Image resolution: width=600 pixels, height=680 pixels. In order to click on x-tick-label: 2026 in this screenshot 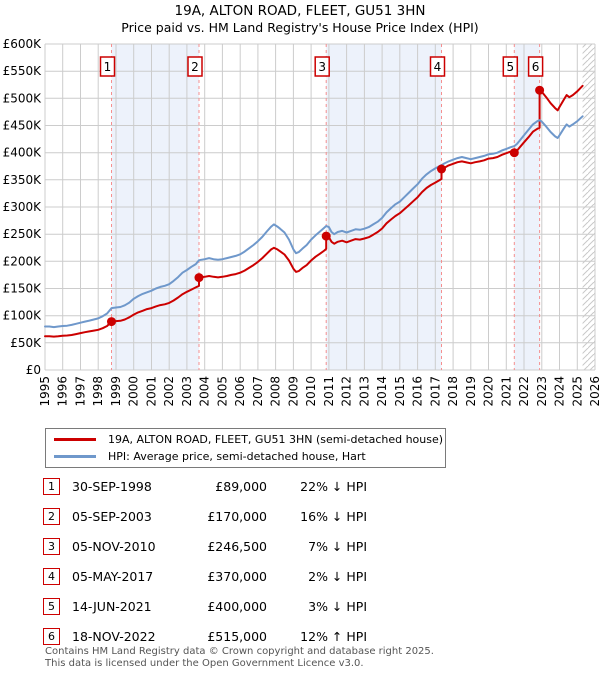, I will do `click(594, 391)`.